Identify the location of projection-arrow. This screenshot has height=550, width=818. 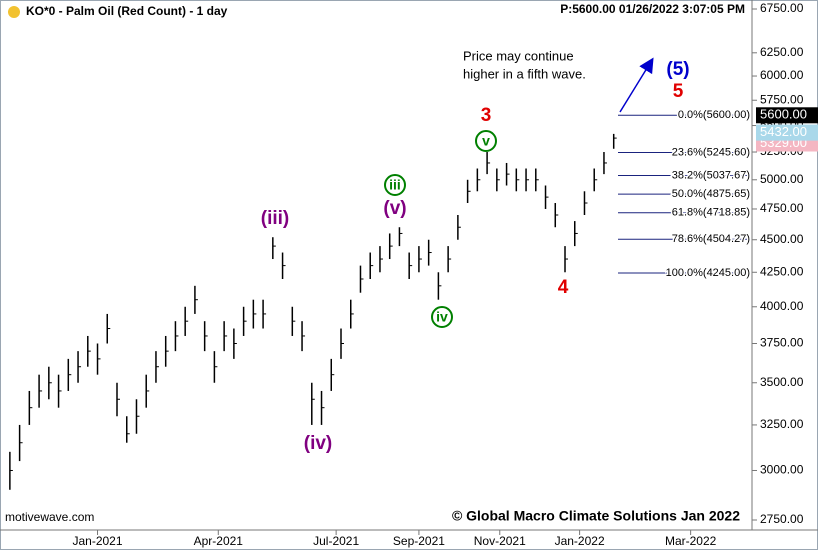
(636, 85).